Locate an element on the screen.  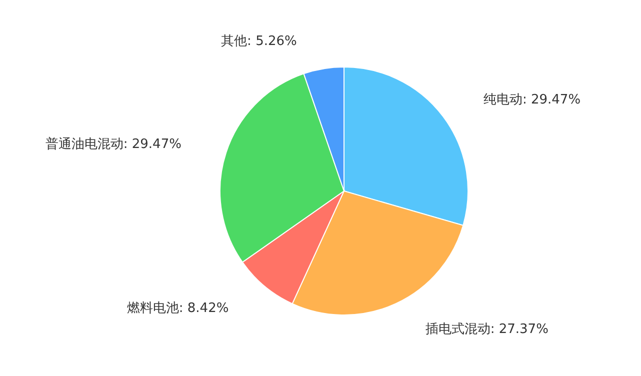
slice-label: 纯电动 is located at coordinates (502, 100).